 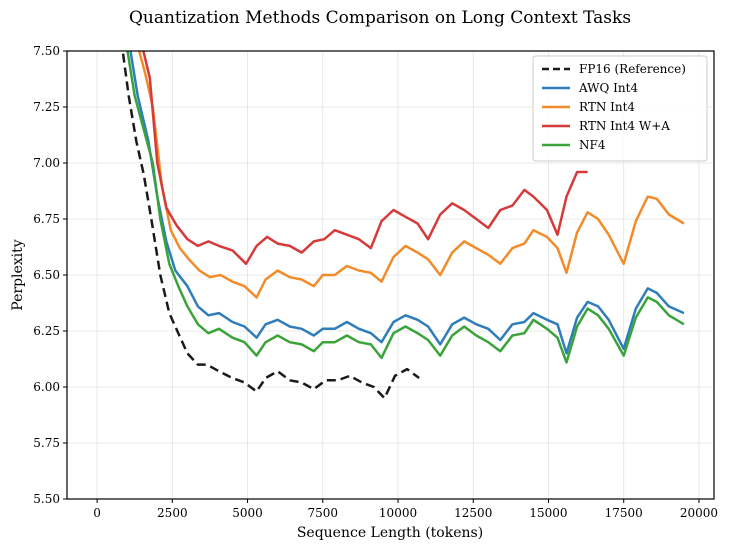 I want to click on legend-label: FP16 (Reference), so click(x=632, y=69).